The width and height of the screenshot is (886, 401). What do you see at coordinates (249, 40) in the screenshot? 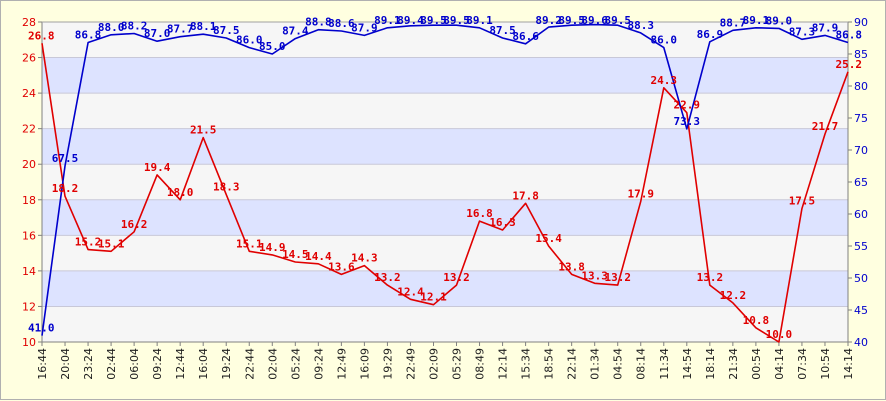
I see `right-series-data-label: 86.0` at bounding box center [249, 40].